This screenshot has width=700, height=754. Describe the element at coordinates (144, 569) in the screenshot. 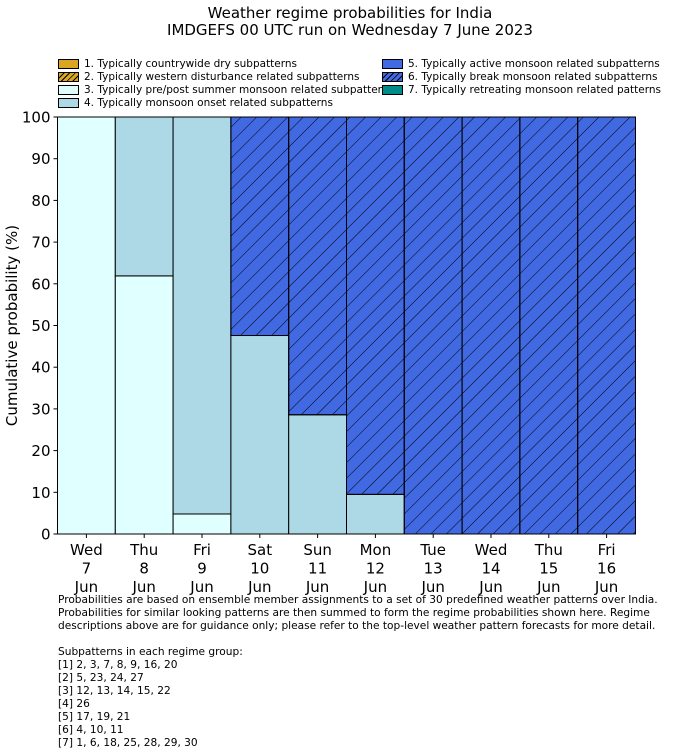

I see `x-tick-label: 8` at that location.